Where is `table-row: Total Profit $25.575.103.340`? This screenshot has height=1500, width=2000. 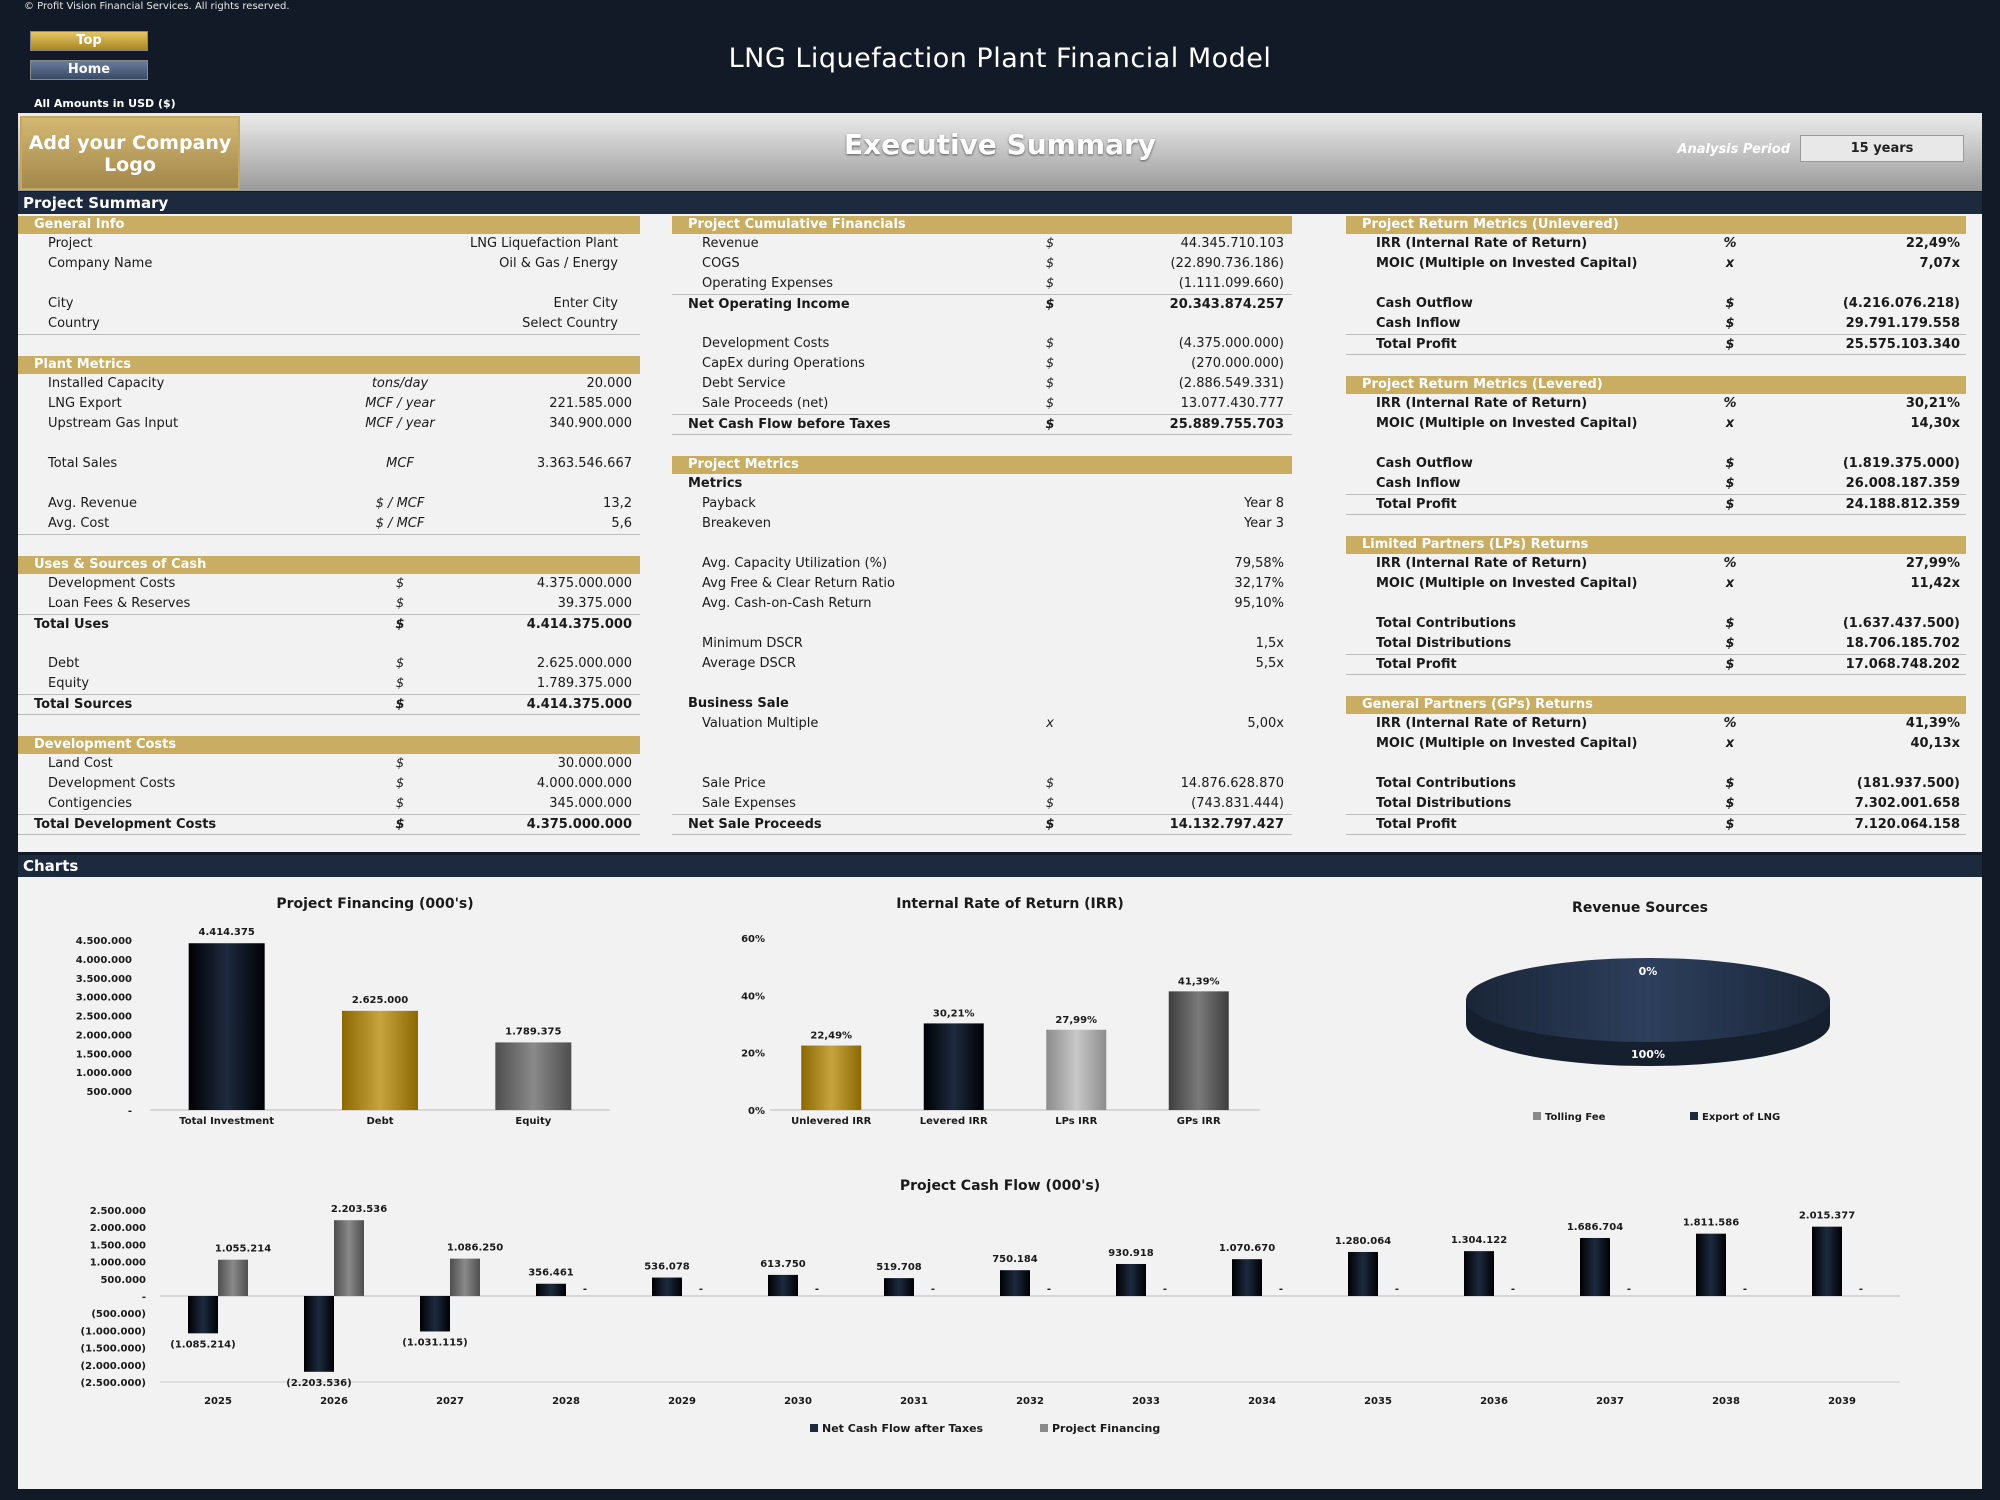 table-row: Total Profit $25.575.103.340 is located at coordinates (1656, 344).